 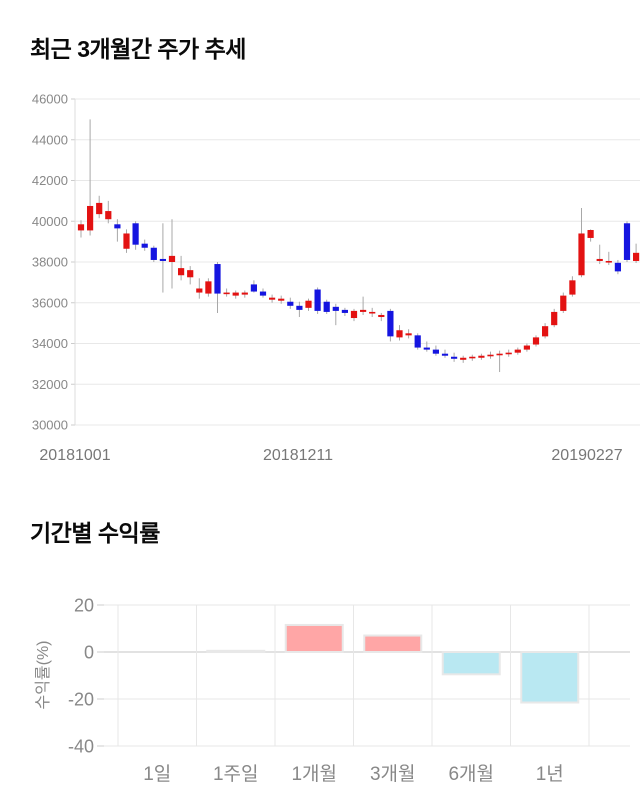 What do you see at coordinates (74, 455) in the screenshot?
I see `x-axis-tick-label: 20181001` at bounding box center [74, 455].